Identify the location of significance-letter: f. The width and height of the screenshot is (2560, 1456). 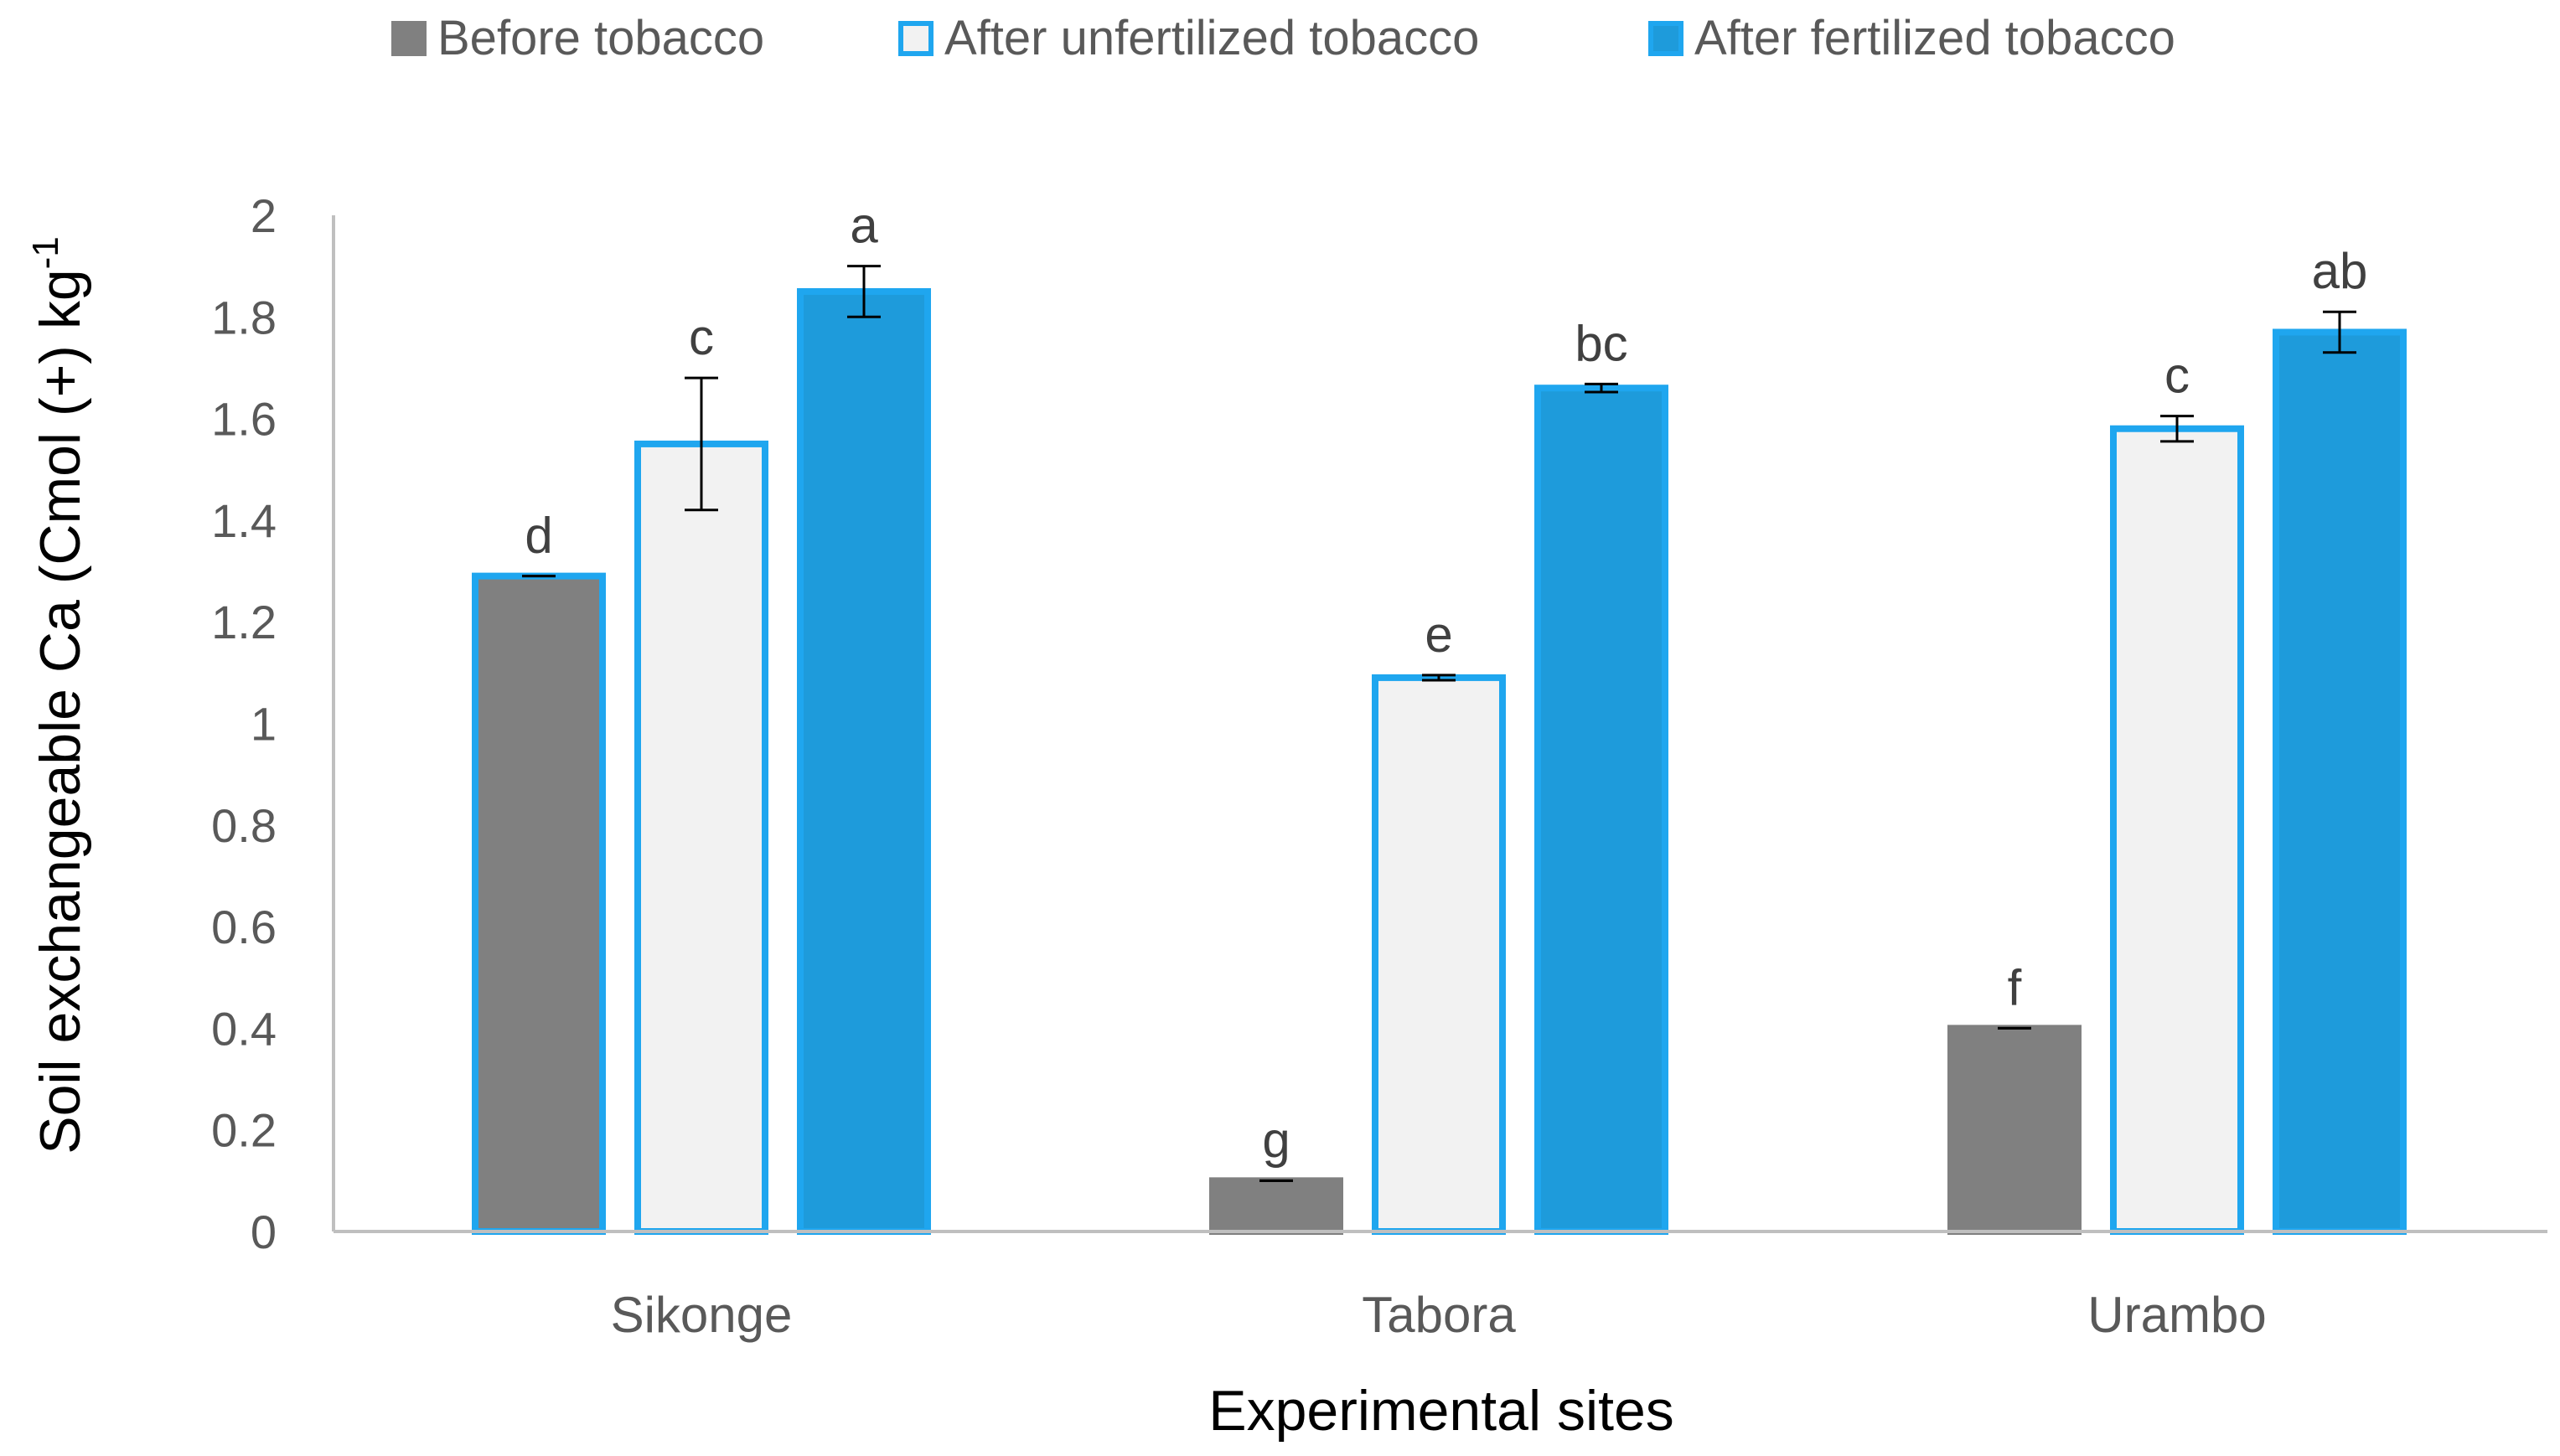
(2015, 987).